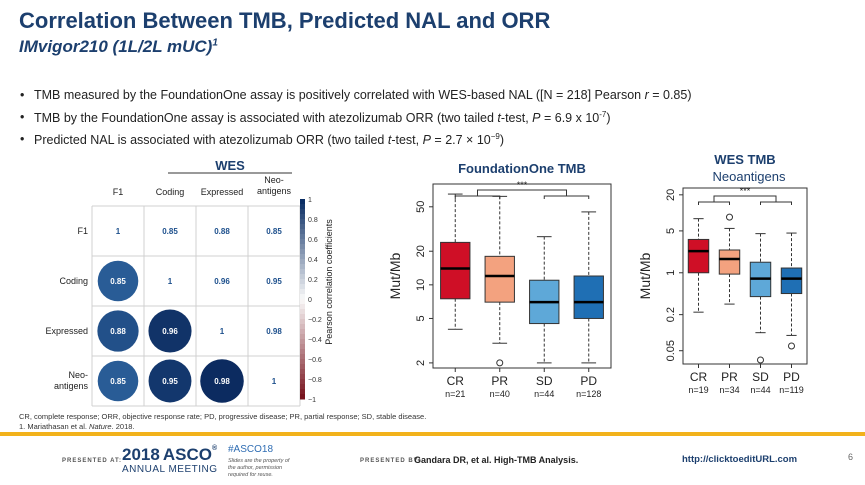 Image resolution: width=865 pixels, height=485 pixels. Describe the element at coordinates (698, 256) in the screenshot. I see `box-cr` at that location.